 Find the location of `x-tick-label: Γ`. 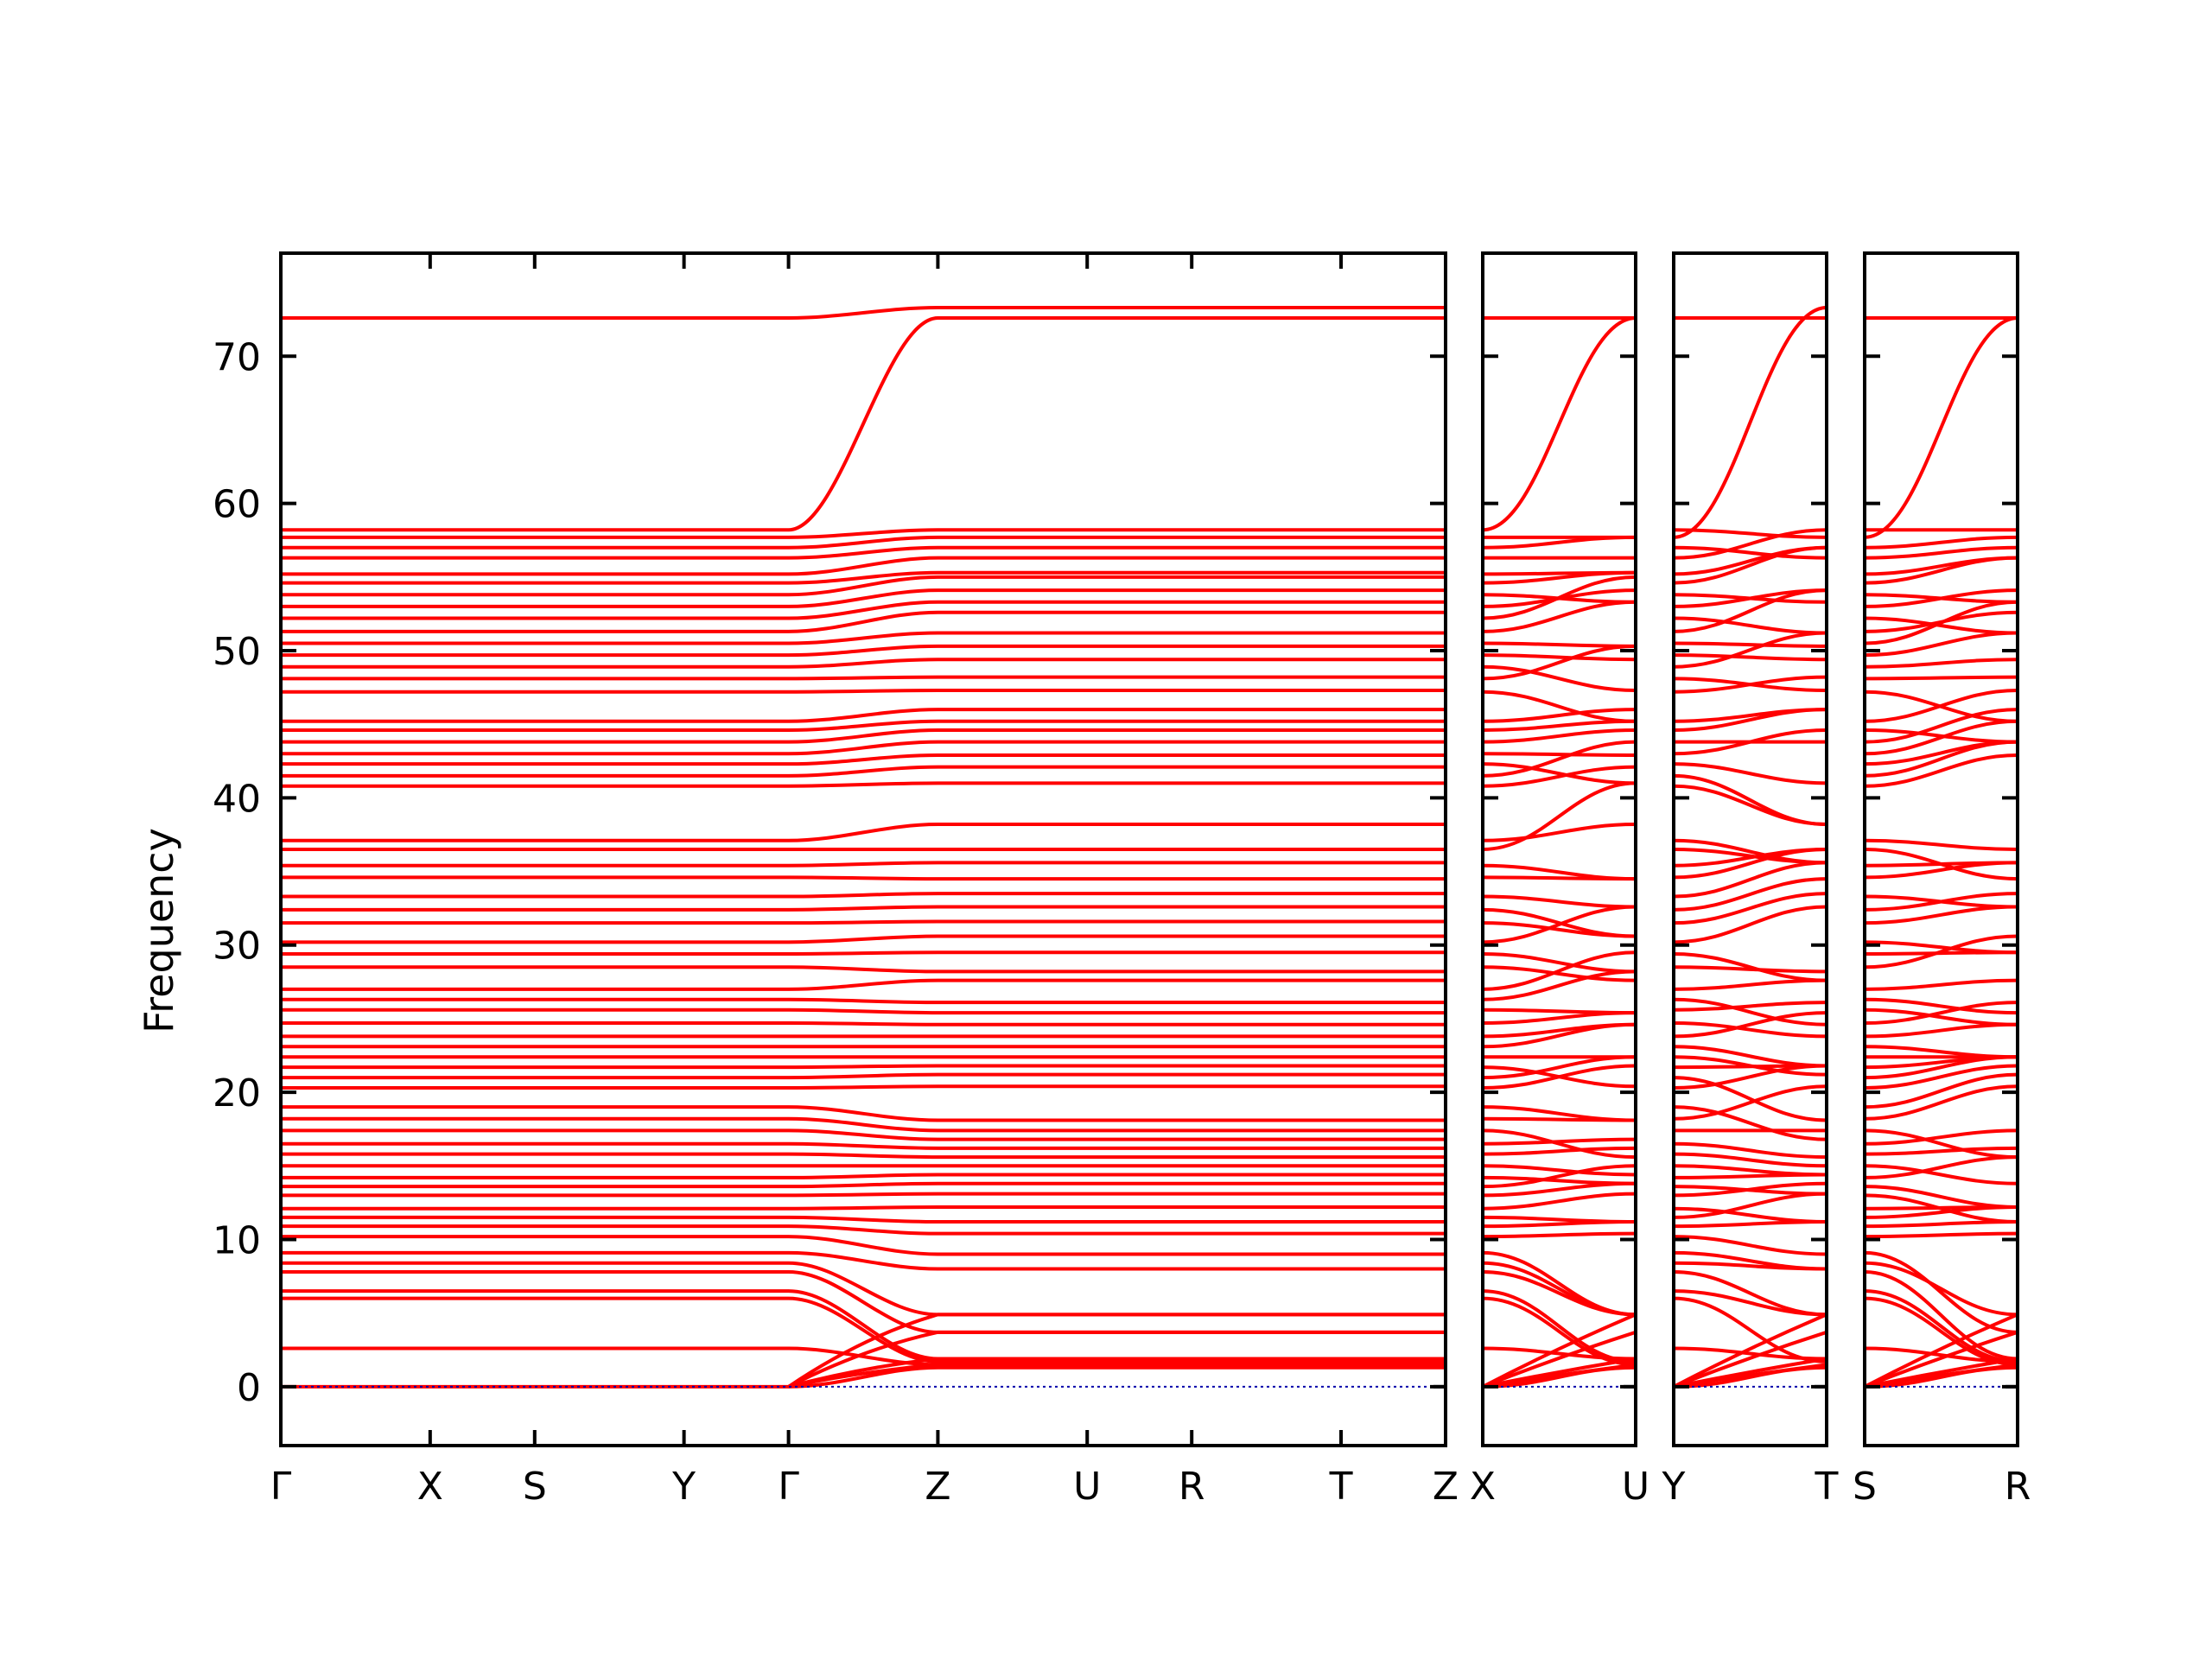

x-tick-label: Γ is located at coordinates (788, 1487).